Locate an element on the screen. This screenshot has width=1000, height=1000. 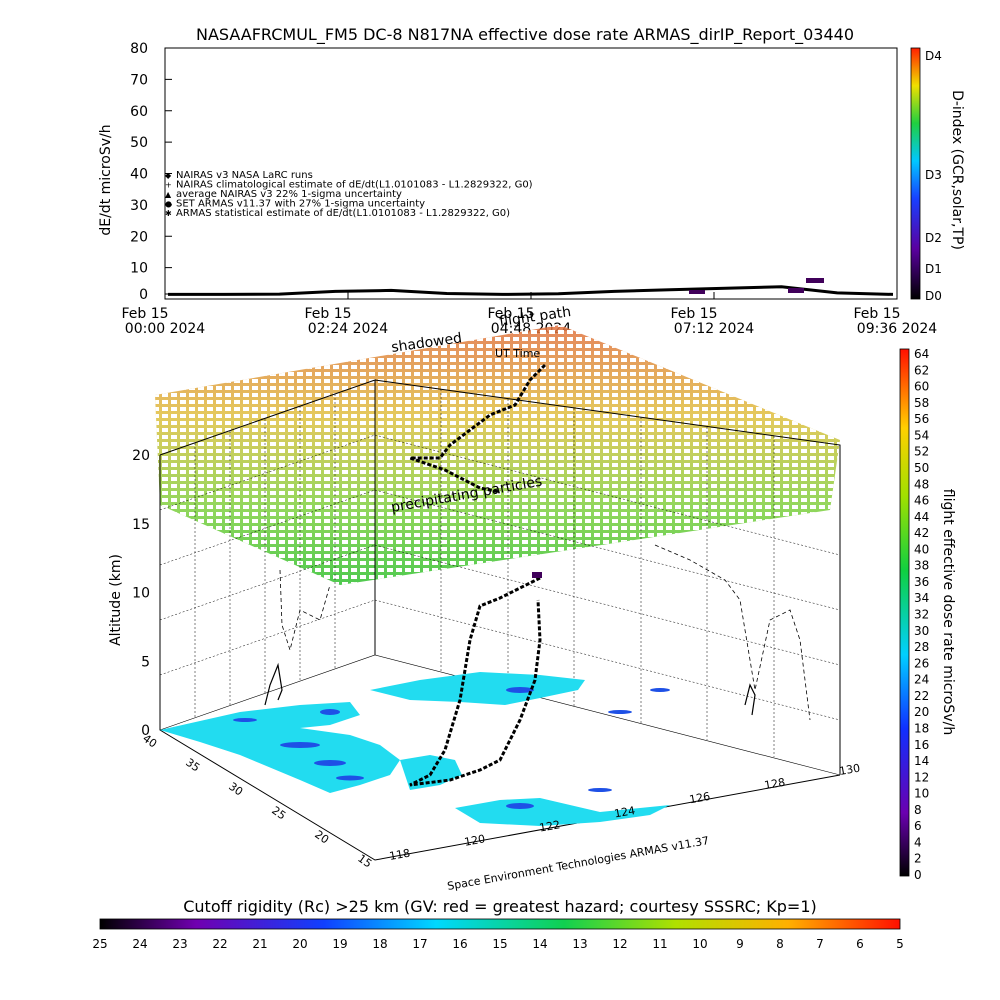
rigidity-tick-label: 22 is located at coordinates (219, 944).